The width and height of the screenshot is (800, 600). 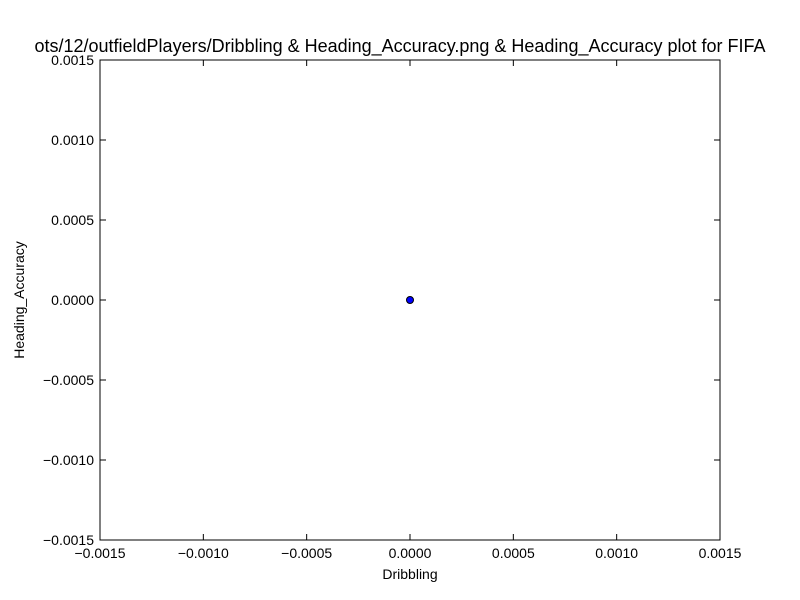 What do you see at coordinates (203, 553) in the screenshot?
I see `x-tick-label: −0.0010` at bounding box center [203, 553].